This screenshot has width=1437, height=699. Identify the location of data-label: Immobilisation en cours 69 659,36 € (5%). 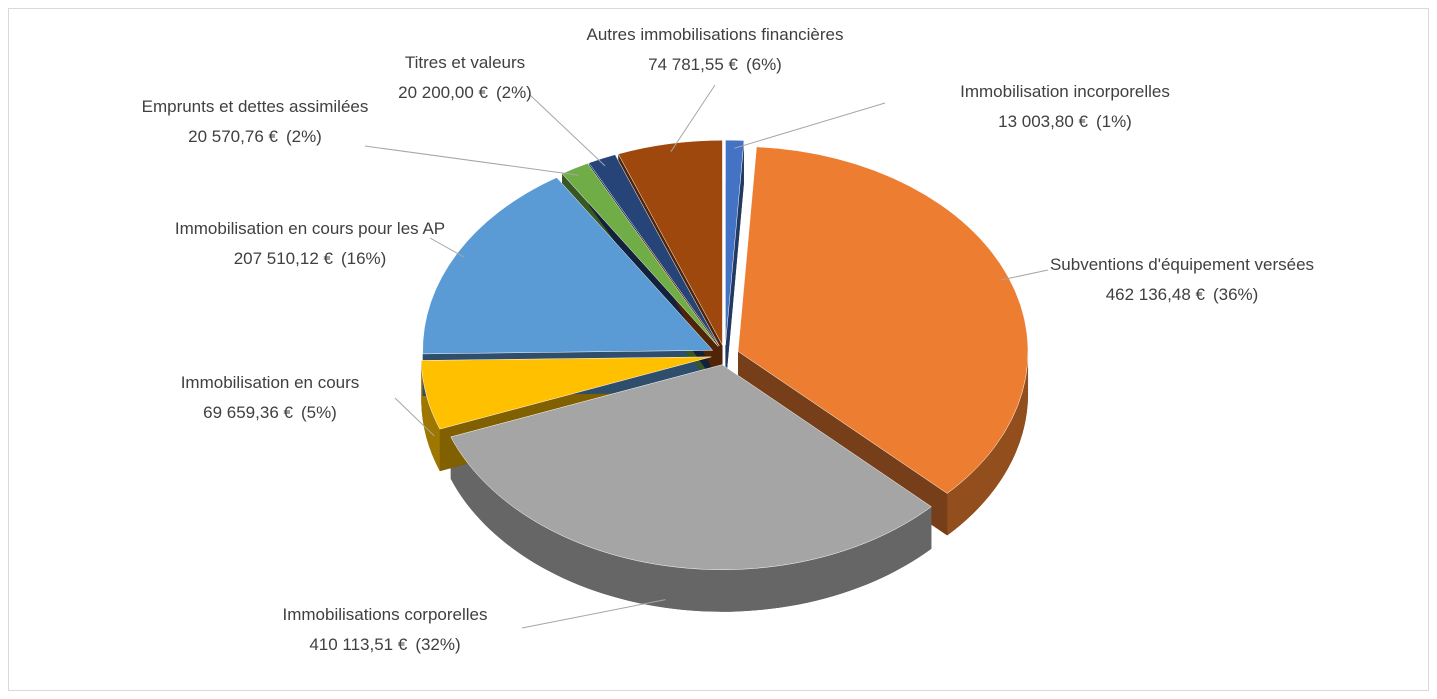
(270, 397).